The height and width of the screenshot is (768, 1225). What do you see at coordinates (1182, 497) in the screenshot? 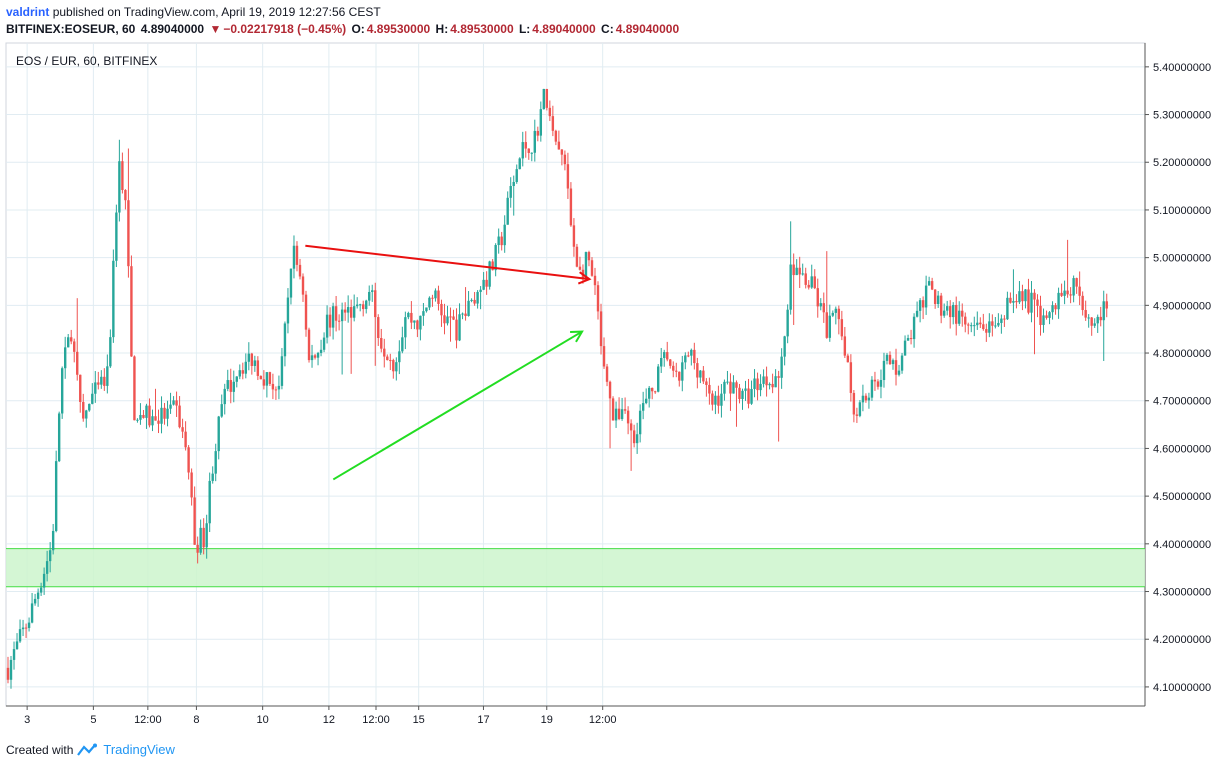
I see `price-axis-label: 4.50000000` at bounding box center [1182, 497].